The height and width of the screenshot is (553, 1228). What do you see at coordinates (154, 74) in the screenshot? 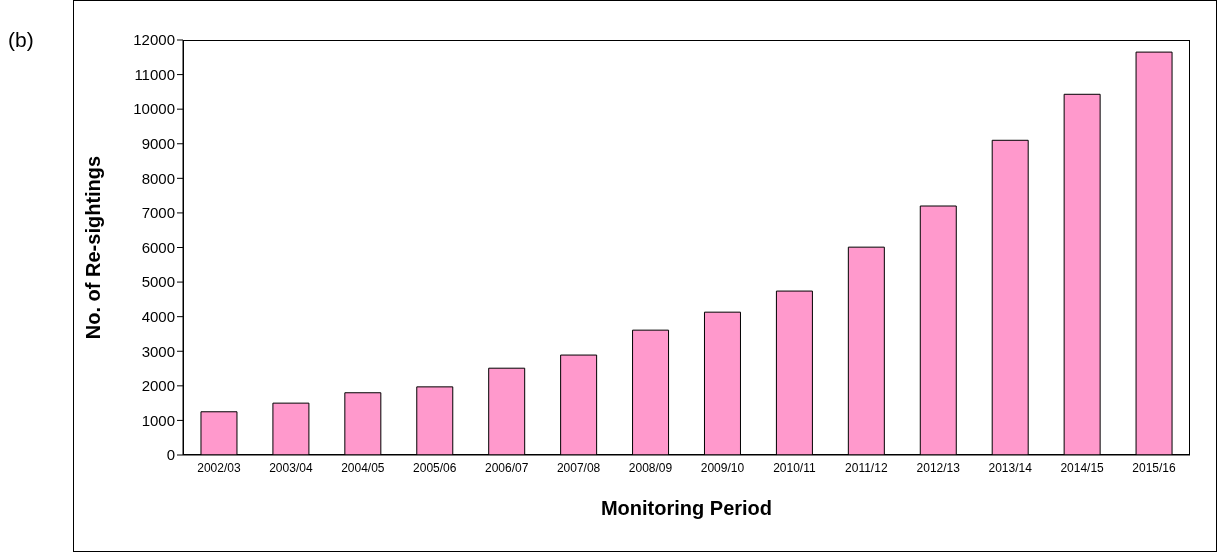
I see `y-tick-label: 11000` at bounding box center [154, 74].